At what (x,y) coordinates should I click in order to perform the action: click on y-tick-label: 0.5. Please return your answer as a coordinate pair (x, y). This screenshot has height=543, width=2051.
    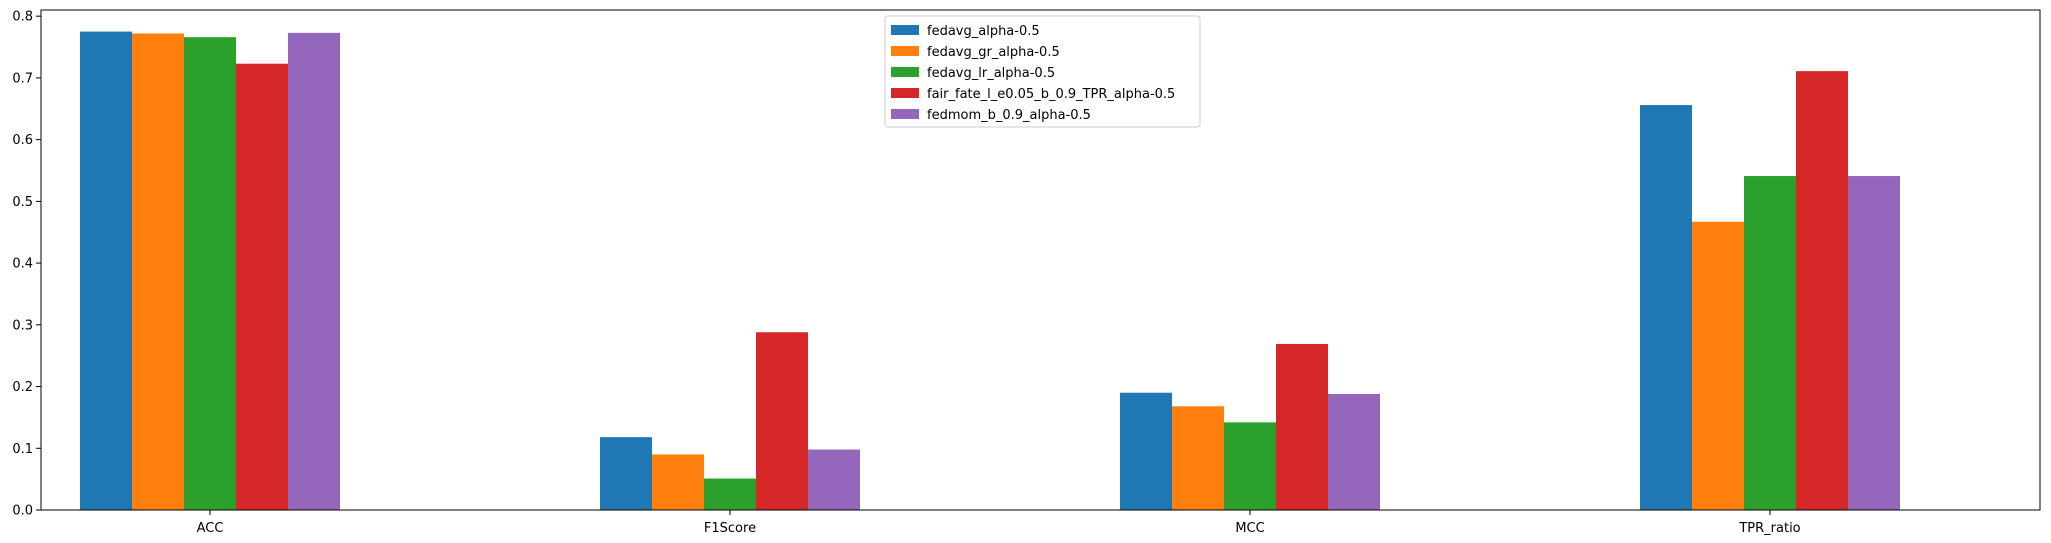
    Looking at the image, I should click on (22, 202).